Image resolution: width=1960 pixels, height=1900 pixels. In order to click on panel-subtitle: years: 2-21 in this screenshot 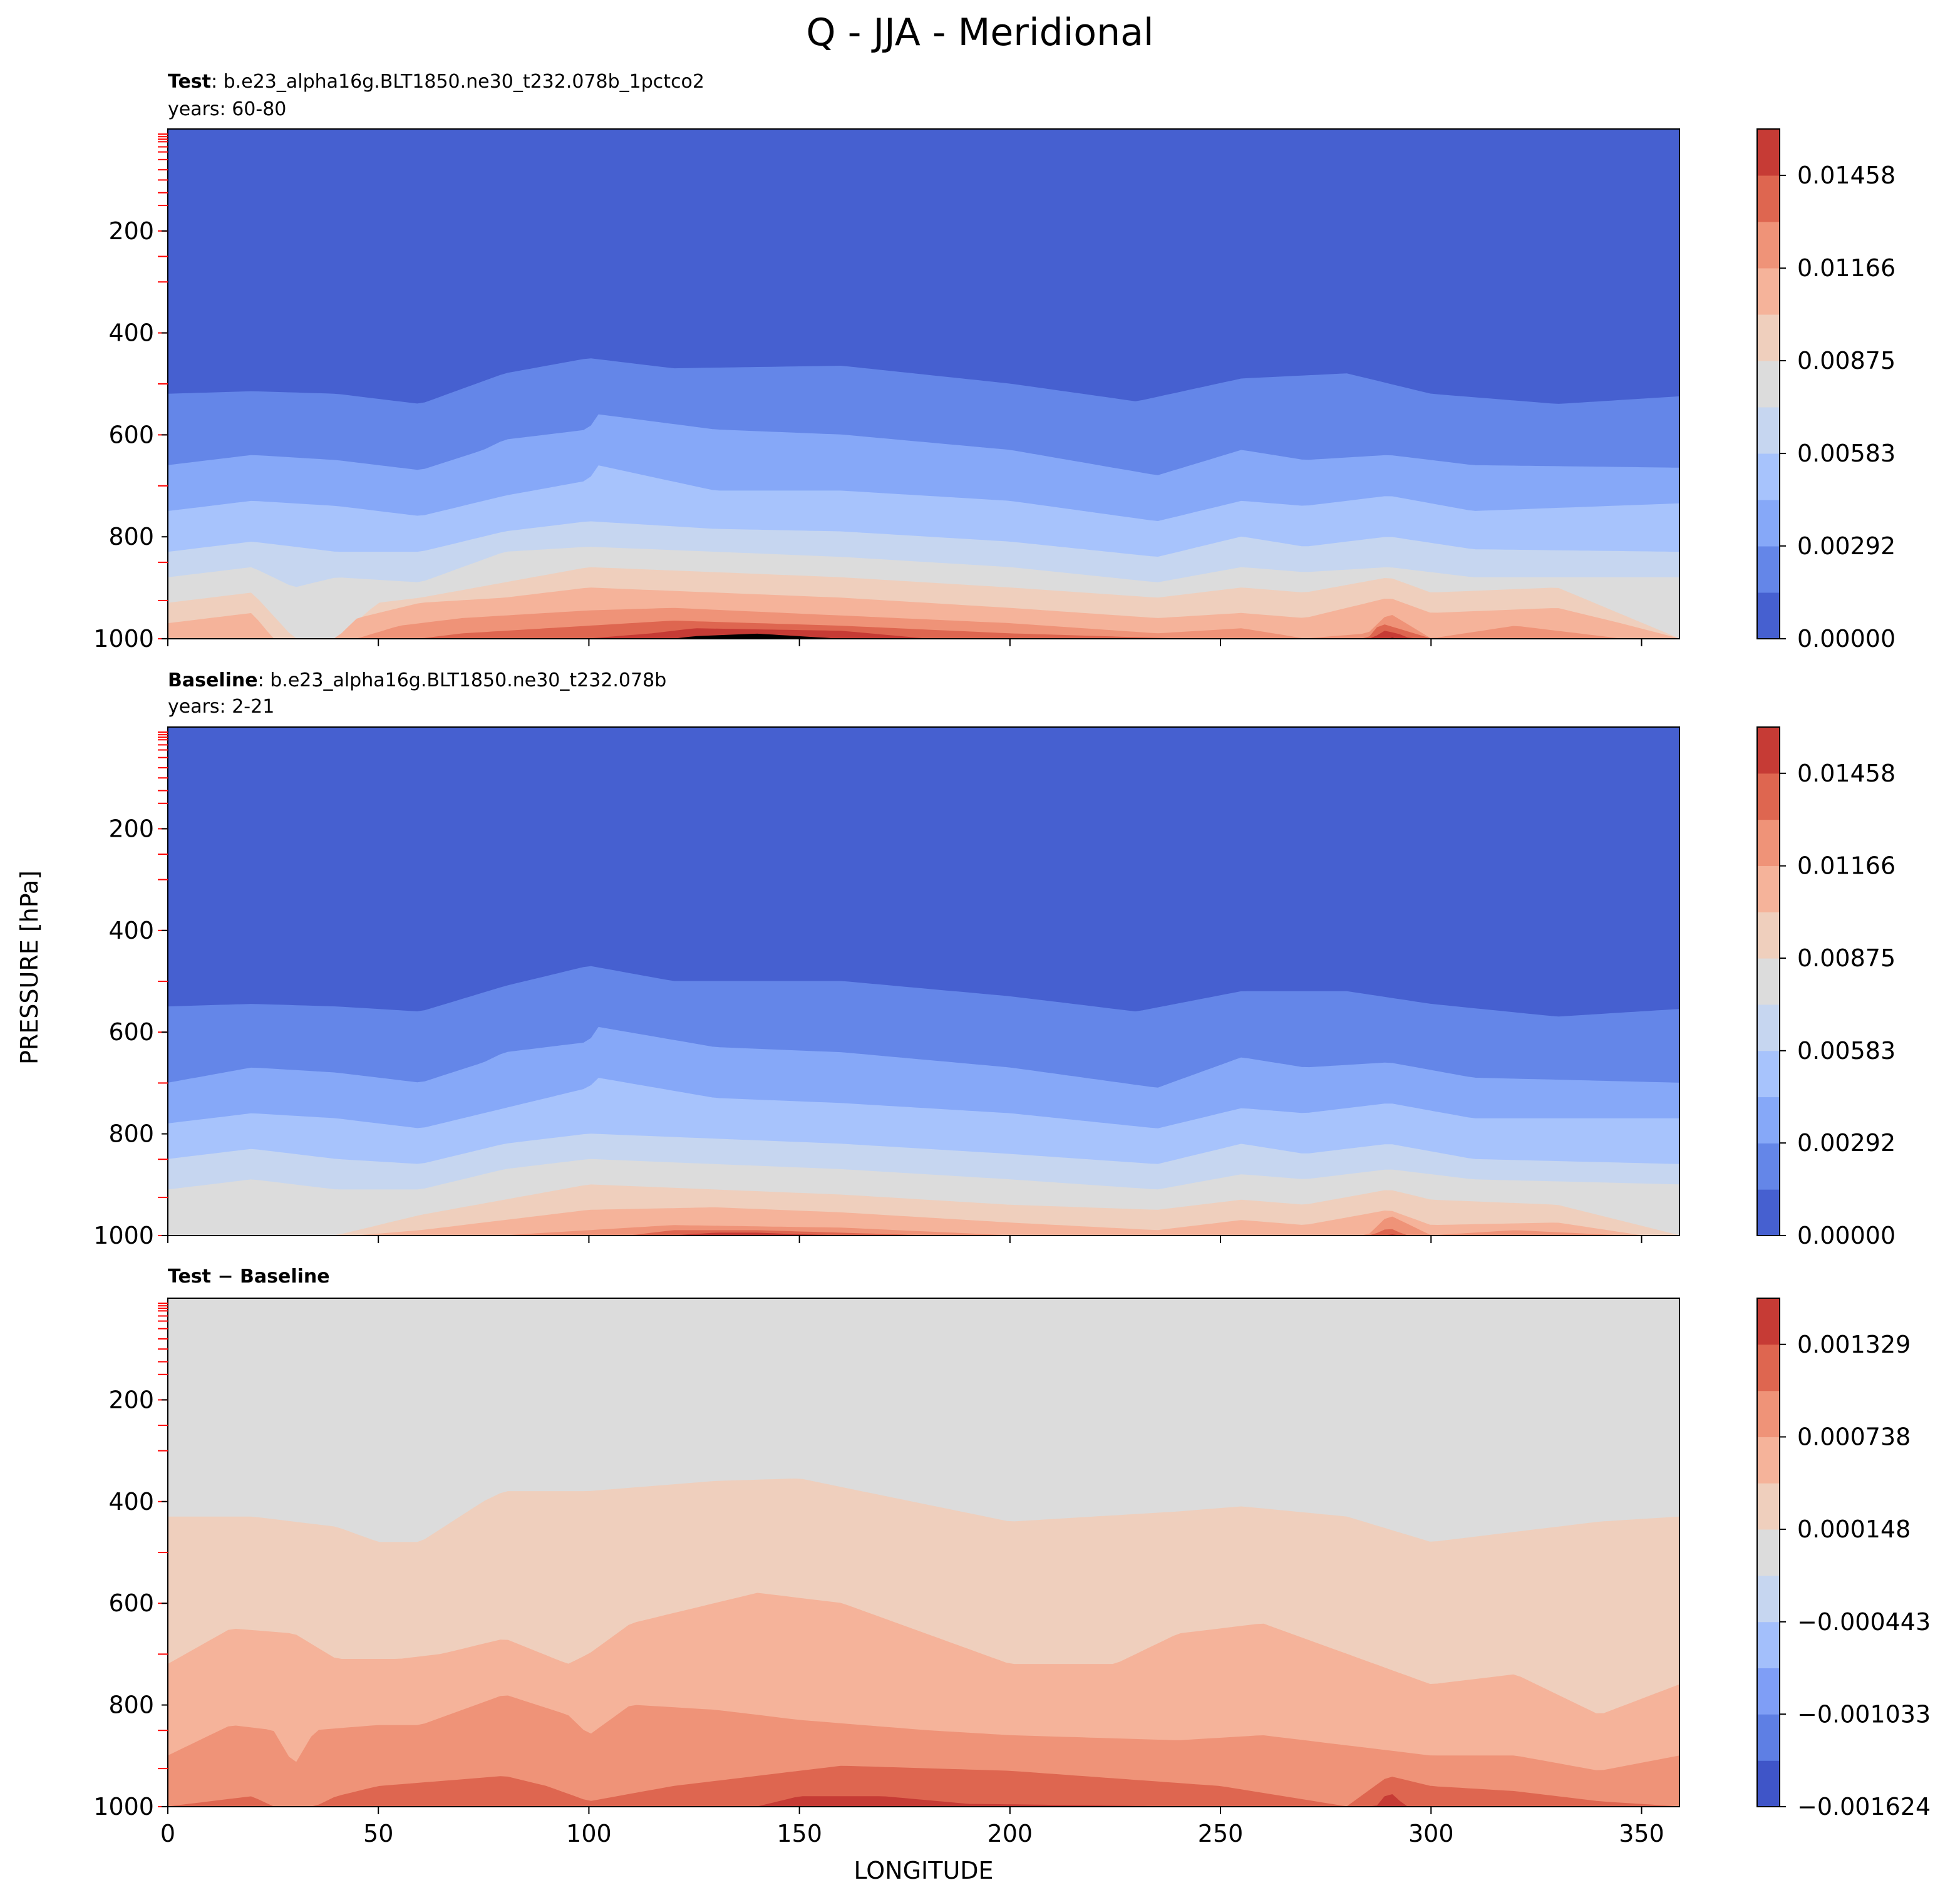, I will do `click(221, 707)`.